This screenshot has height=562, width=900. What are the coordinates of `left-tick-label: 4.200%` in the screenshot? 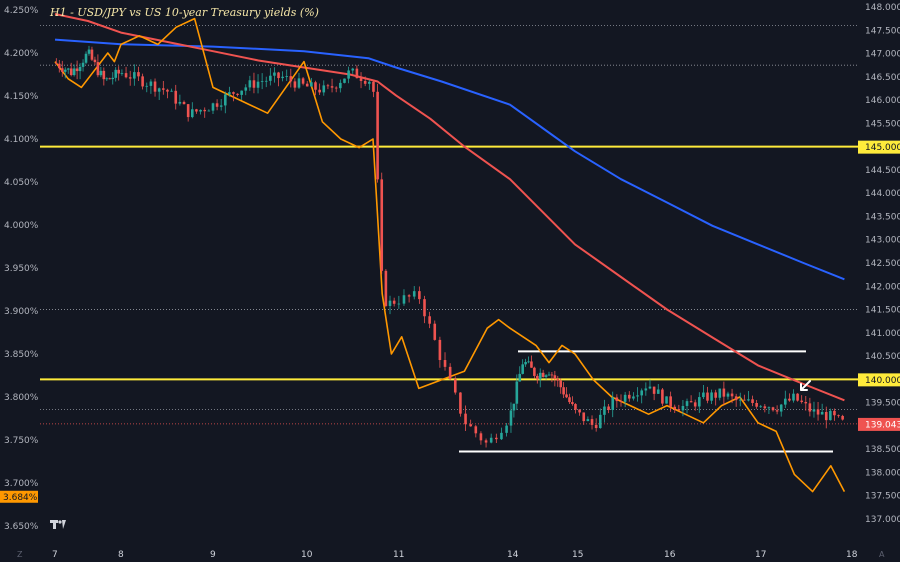 It's located at (21, 54).